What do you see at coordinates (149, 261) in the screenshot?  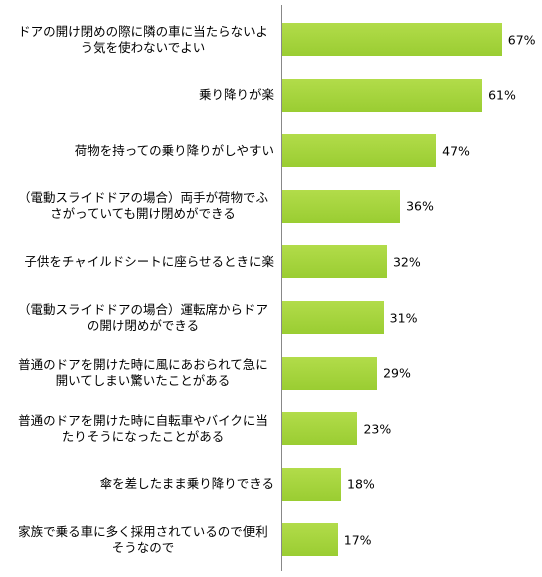 I see `category-label: 子供をチャイルドシートに座らせるときに楽` at bounding box center [149, 261].